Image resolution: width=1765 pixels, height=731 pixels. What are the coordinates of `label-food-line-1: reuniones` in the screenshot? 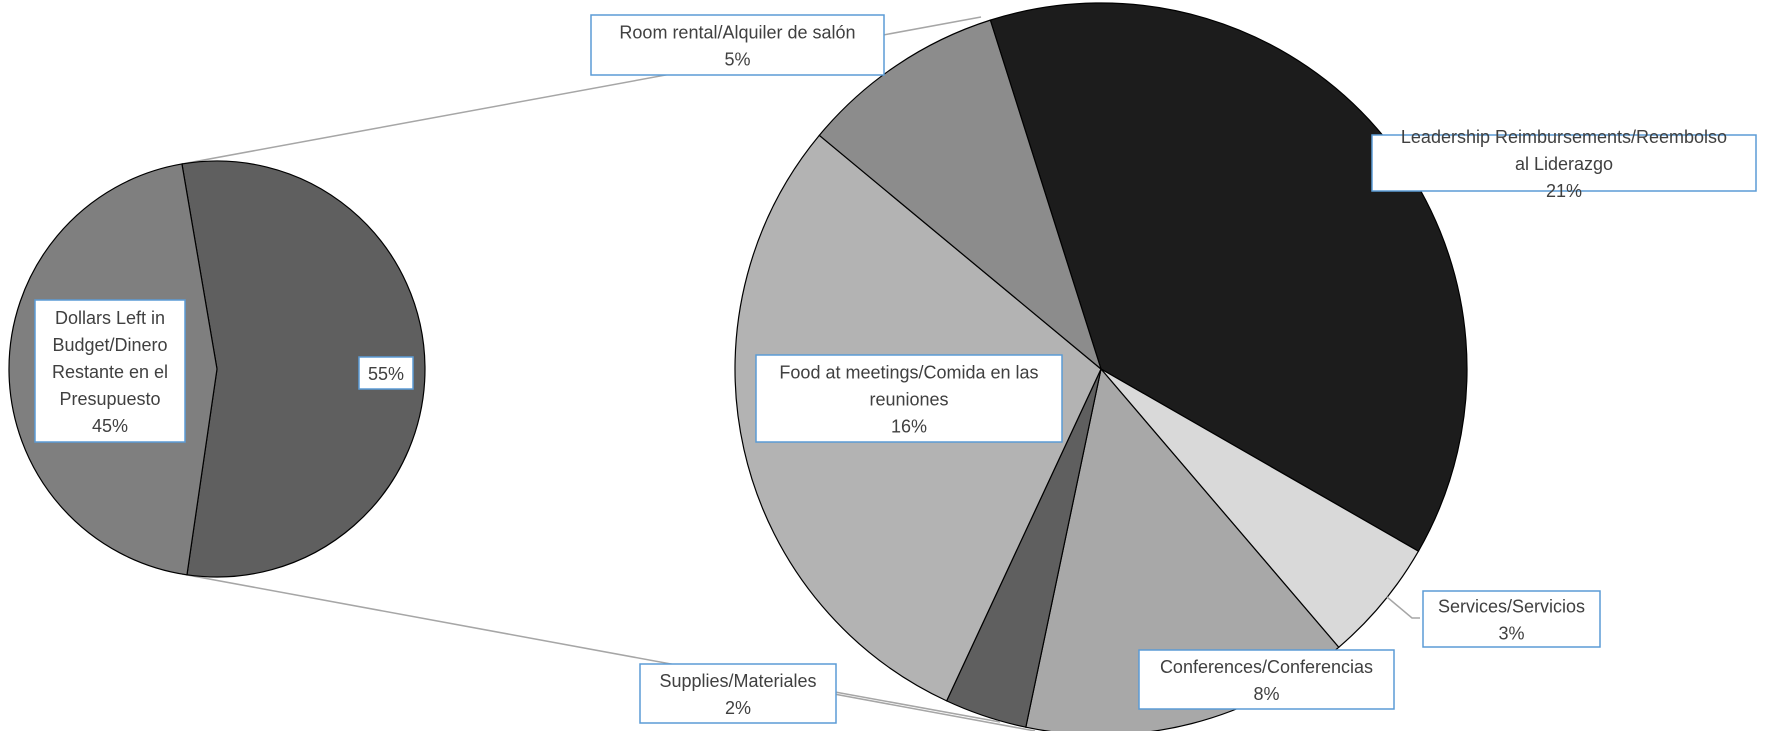 It's located at (908, 399).